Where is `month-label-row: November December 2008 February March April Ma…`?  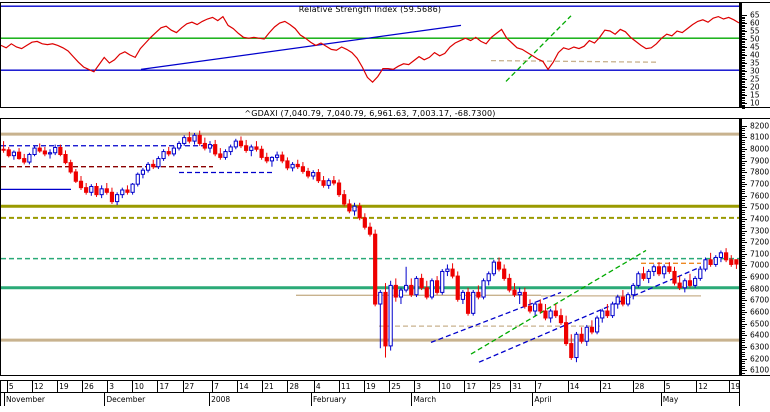 month-label-row: November December 2008 February March April Ma… is located at coordinates (370, 399).